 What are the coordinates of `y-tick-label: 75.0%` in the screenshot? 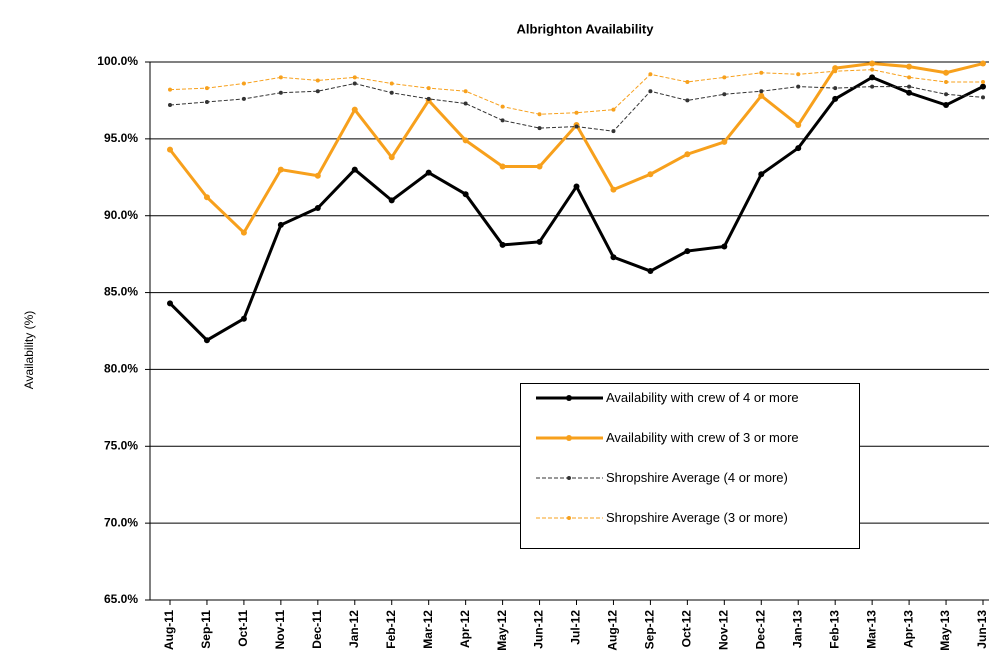 It's located at (121, 445).